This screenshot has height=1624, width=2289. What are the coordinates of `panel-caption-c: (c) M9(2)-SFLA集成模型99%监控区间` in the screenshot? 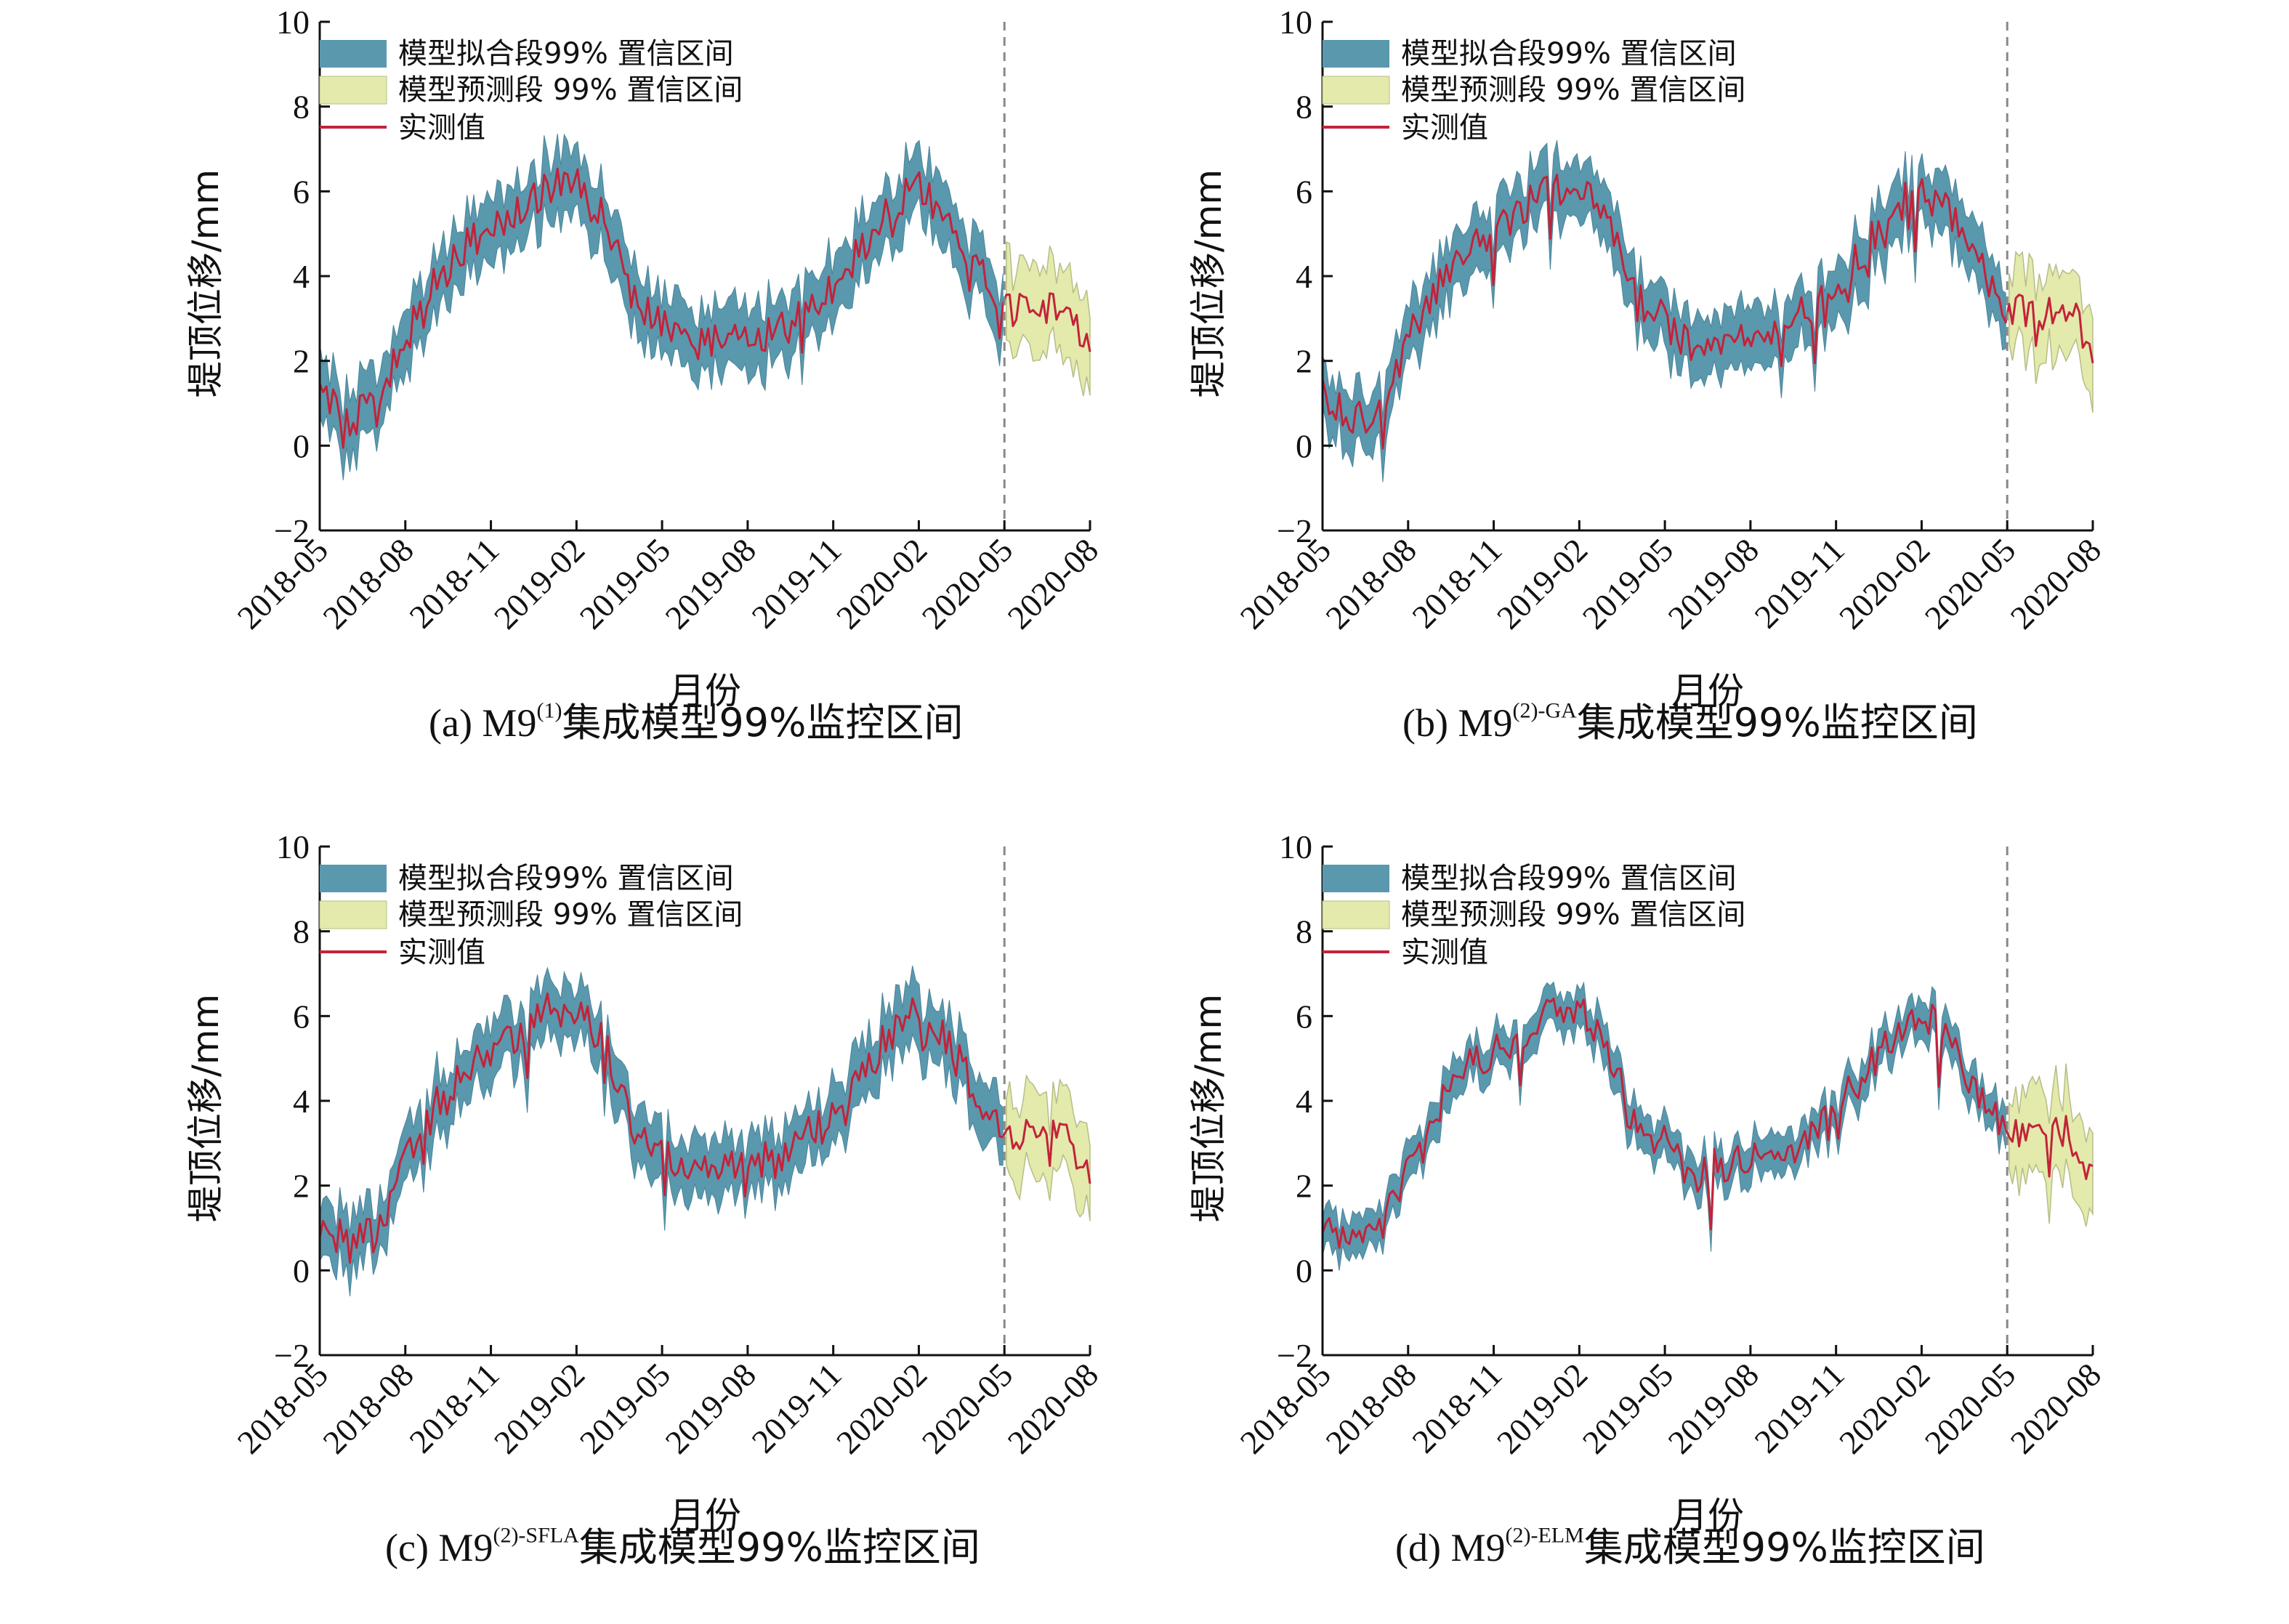 It's located at (682, 1543).